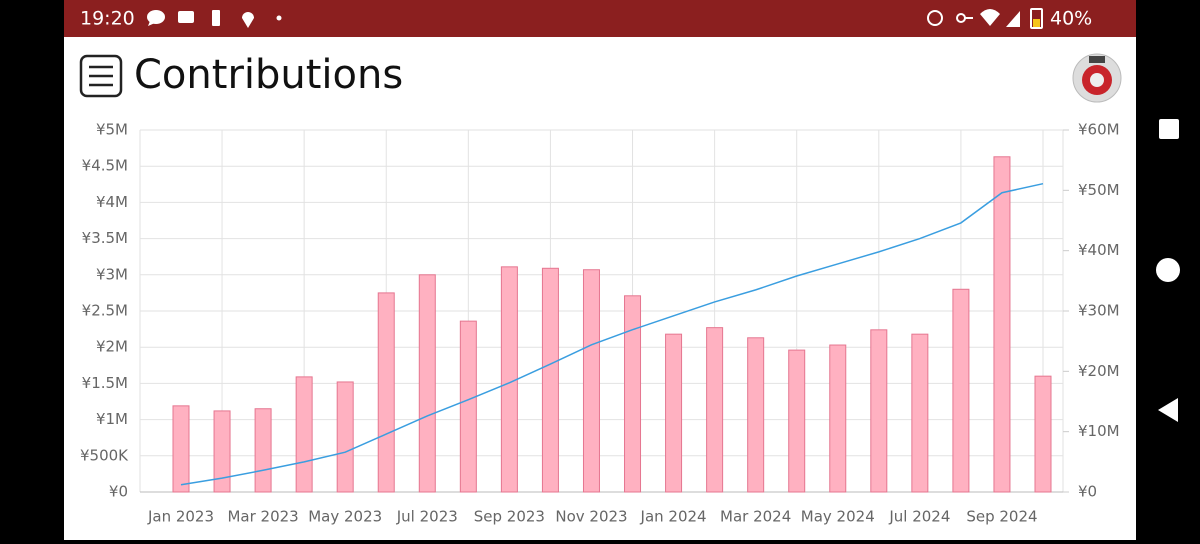 The height and width of the screenshot is (544, 1200). Describe the element at coordinates (118, 492) in the screenshot. I see `y-tick-label: ¥0` at that location.